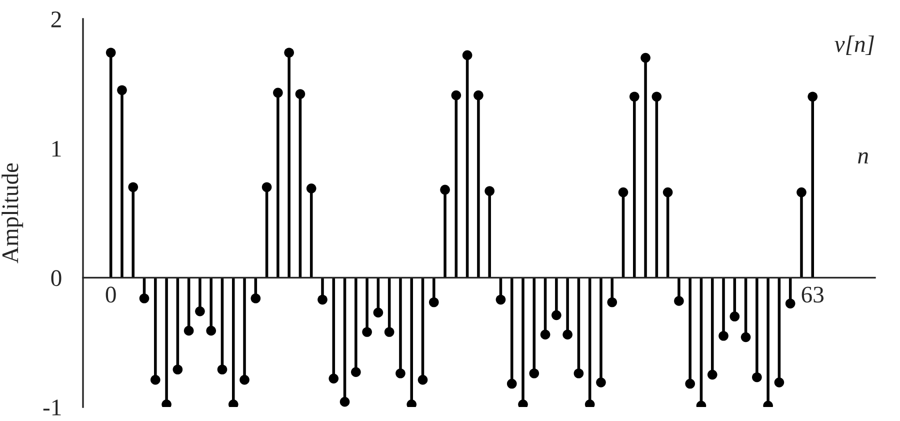  What do you see at coordinates (813, 294) in the screenshot?
I see `x-tick-label: 63` at bounding box center [813, 294].